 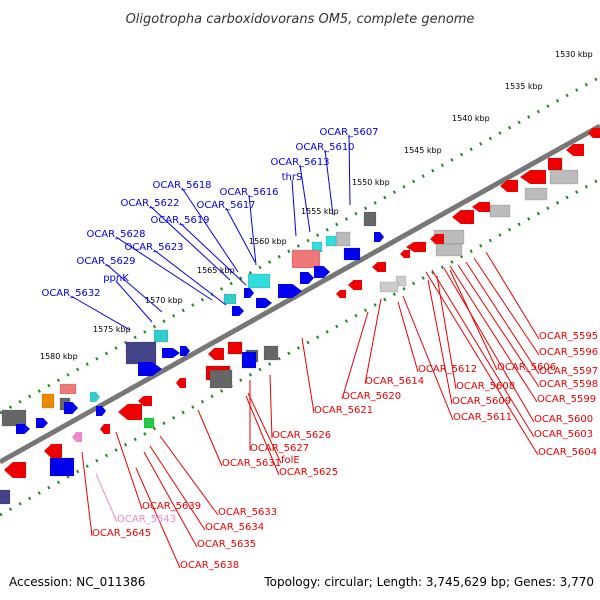 What do you see at coordinates (324, 147) in the screenshot?
I see `gene-label: OCAR_5610` at bounding box center [324, 147].